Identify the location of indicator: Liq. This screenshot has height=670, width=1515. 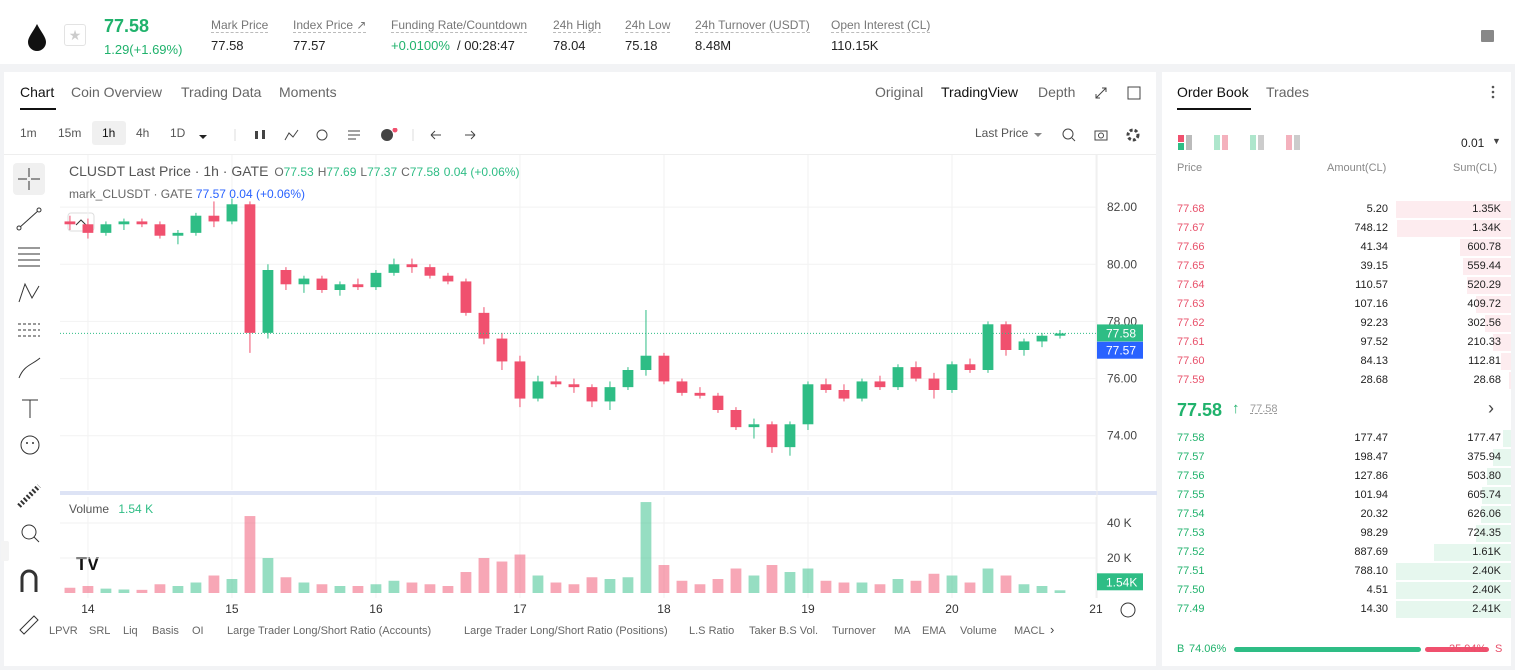
(130, 631).